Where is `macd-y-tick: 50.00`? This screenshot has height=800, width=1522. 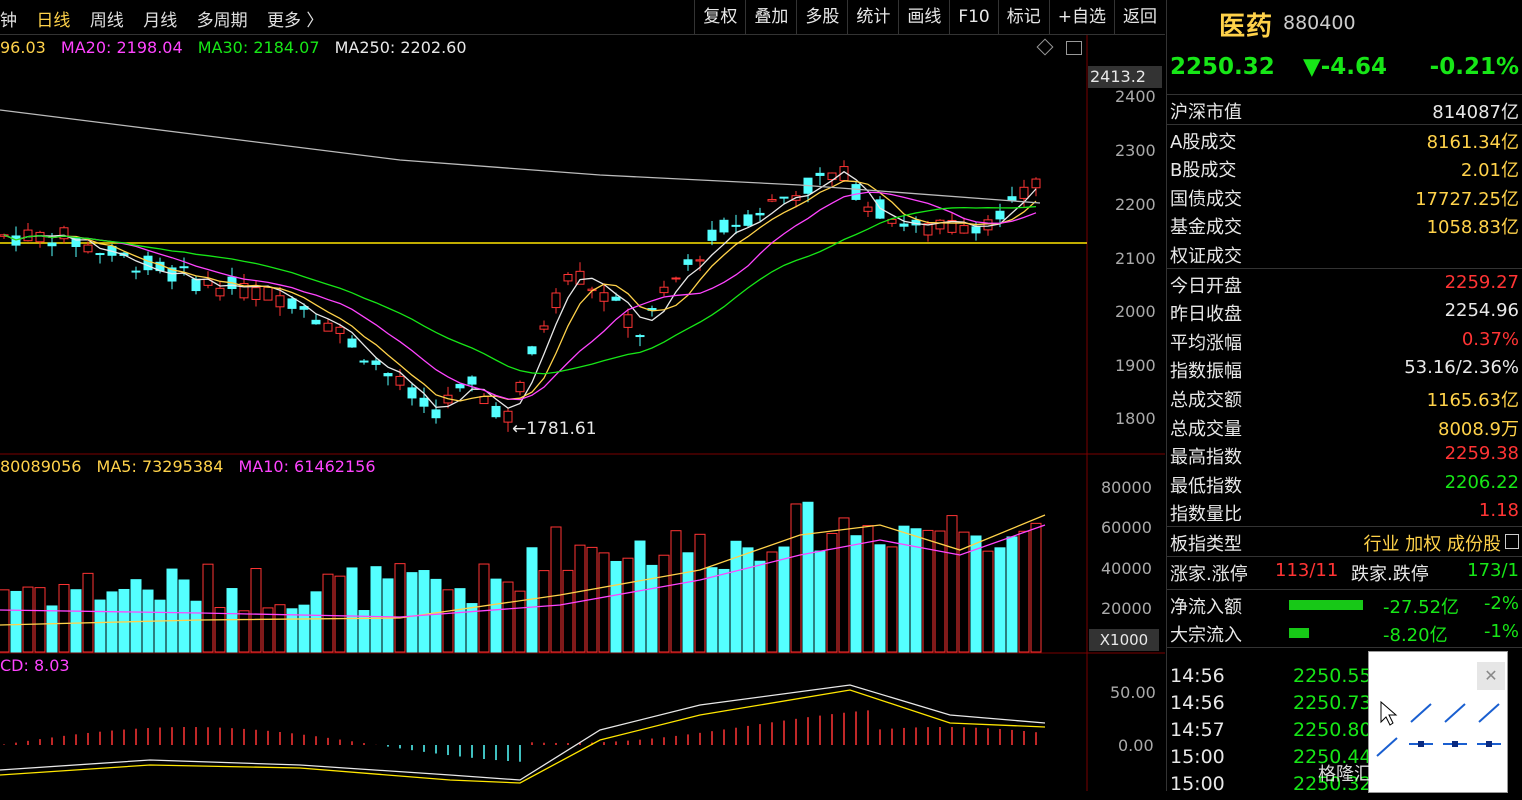 macd-y-tick: 50.00 is located at coordinates (1133, 692).